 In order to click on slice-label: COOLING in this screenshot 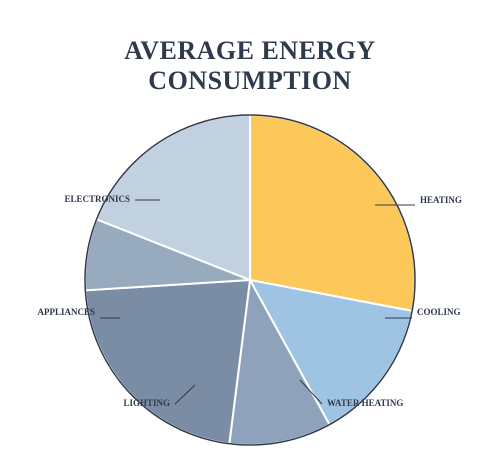, I will do `click(439, 312)`.